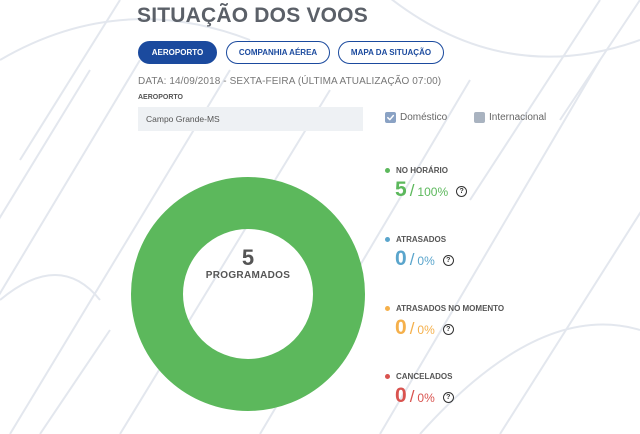  What do you see at coordinates (505, 322) in the screenshot?
I see `stat-atrasados-no-momento: ATRASADOS NO MOMENTO 0 / 0% ?` at bounding box center [505, 322].